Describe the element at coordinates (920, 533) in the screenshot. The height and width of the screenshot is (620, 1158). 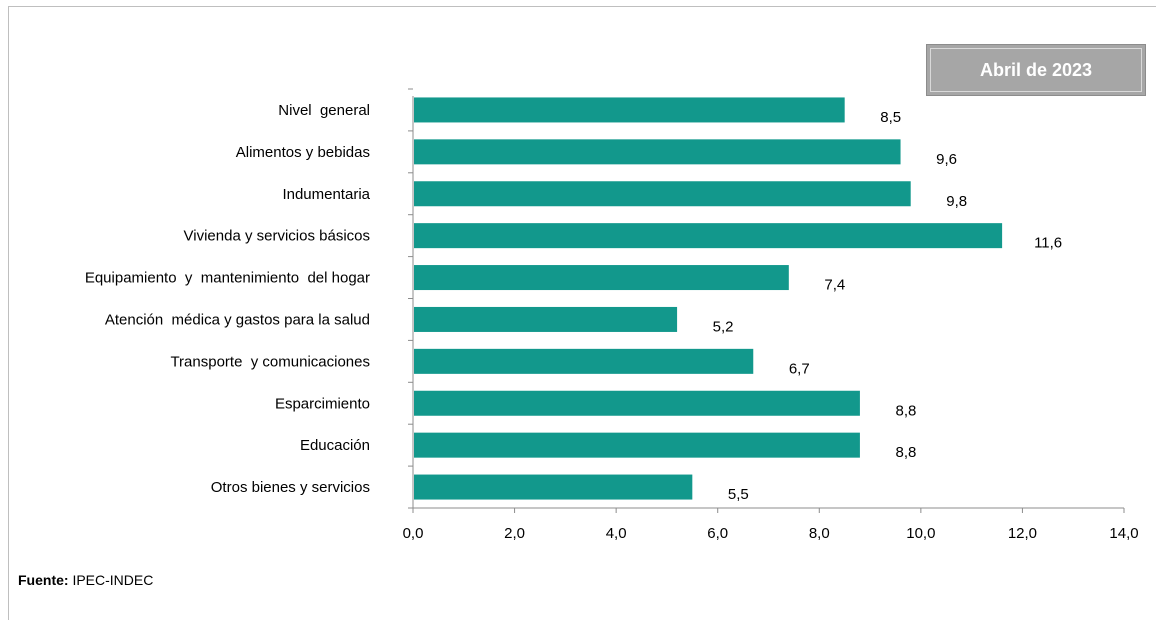
I see `x-tick-label: 10,0` at that location.